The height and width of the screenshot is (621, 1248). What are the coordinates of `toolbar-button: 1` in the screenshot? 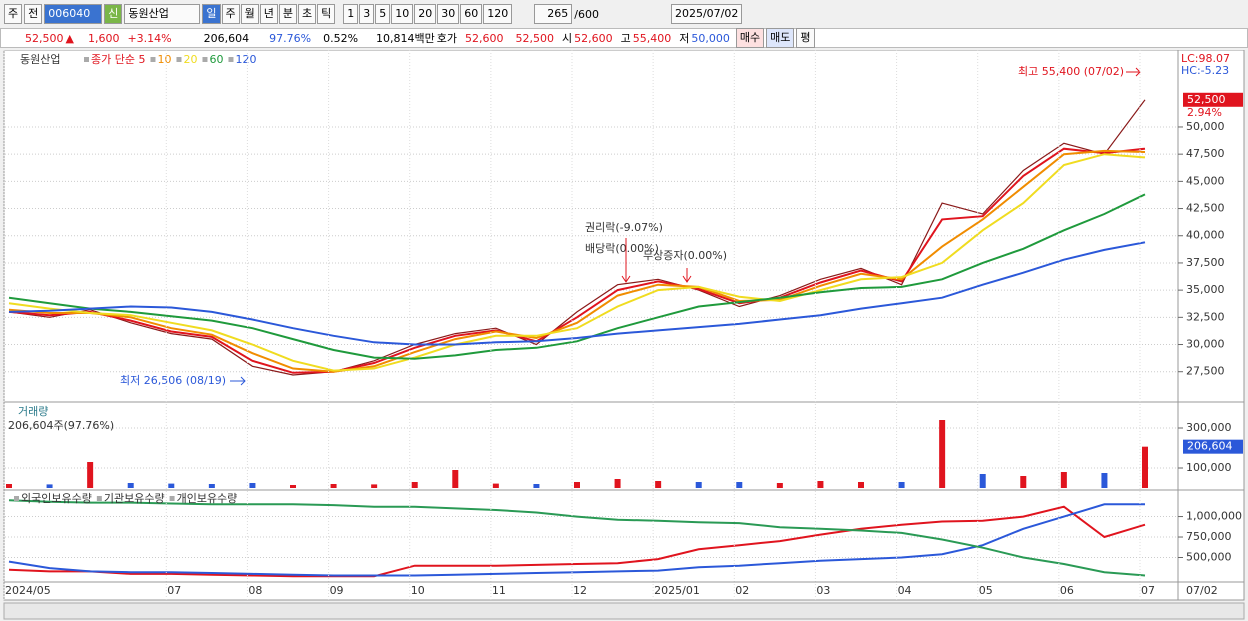 It's located at (351, 14).